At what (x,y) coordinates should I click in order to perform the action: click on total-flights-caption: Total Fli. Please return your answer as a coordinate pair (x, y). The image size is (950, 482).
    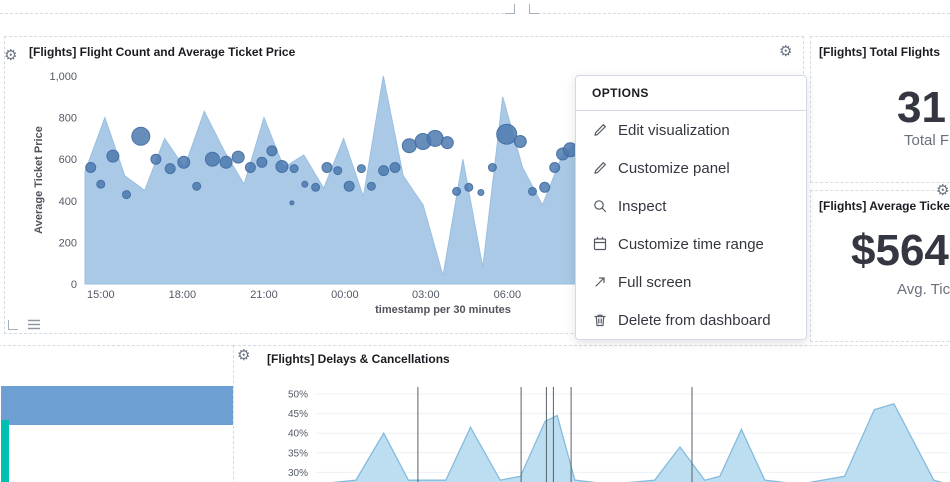
    Looking at the image, I should click on (927, 140).